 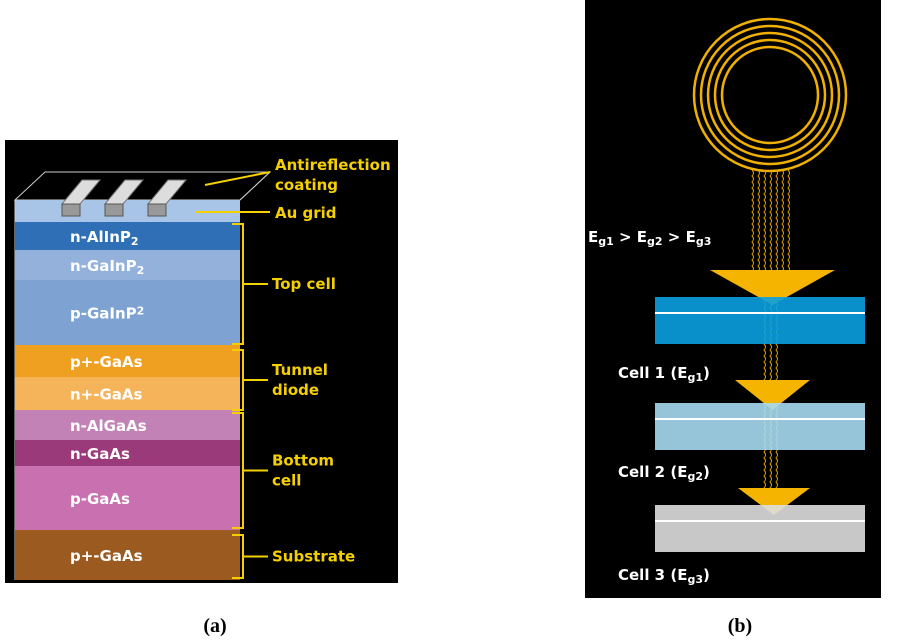 I want to click on text-part: n-GaAs, so click(x=100, y=454).